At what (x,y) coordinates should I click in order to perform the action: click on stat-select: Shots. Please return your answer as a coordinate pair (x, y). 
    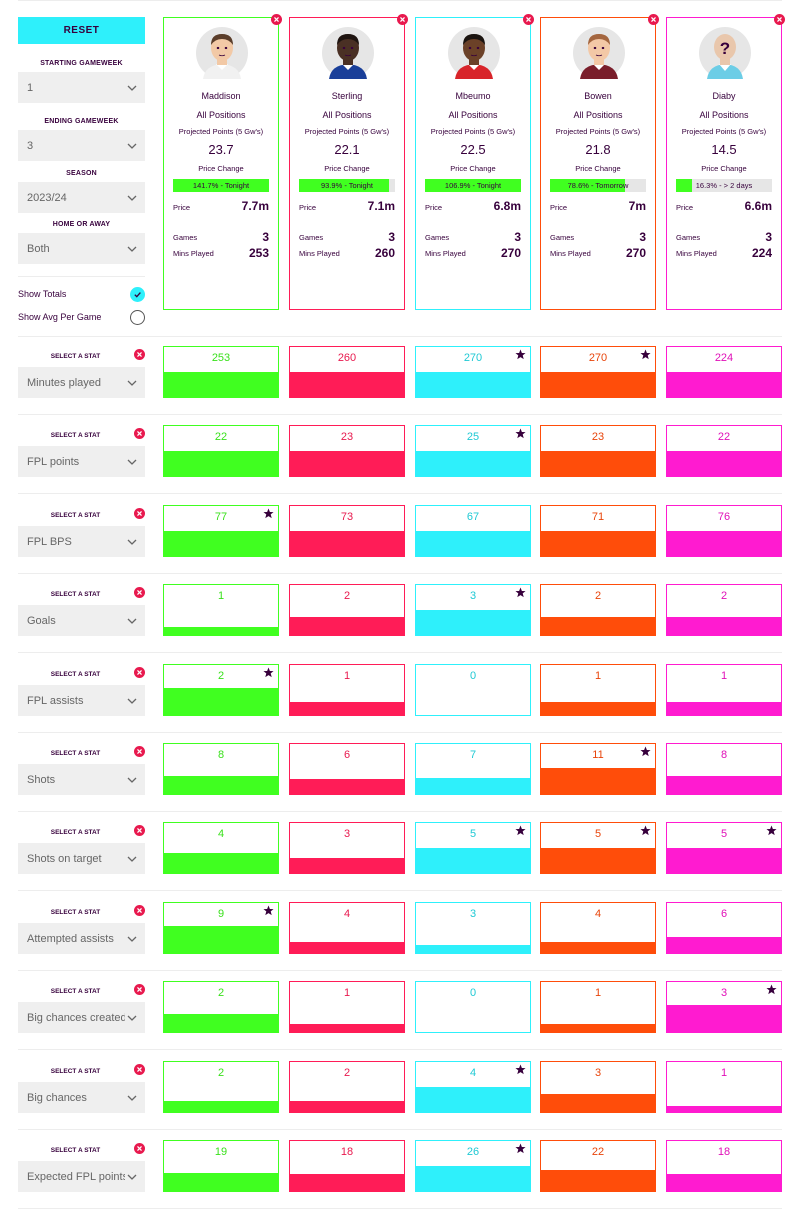
    Looking at the image, I should click on (81, 779).